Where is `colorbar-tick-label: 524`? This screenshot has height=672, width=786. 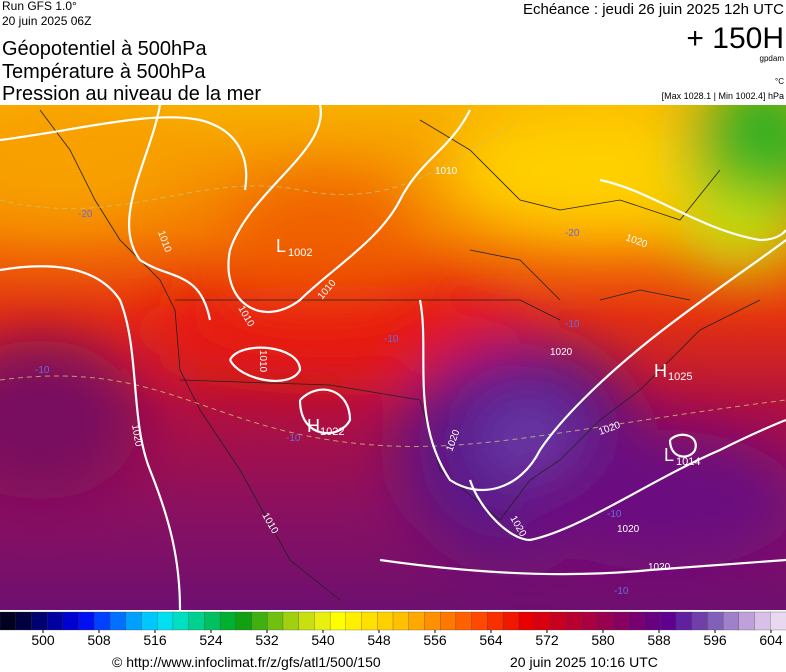
colorbar-tick-label: 524 is located at coordinates (211, 640).